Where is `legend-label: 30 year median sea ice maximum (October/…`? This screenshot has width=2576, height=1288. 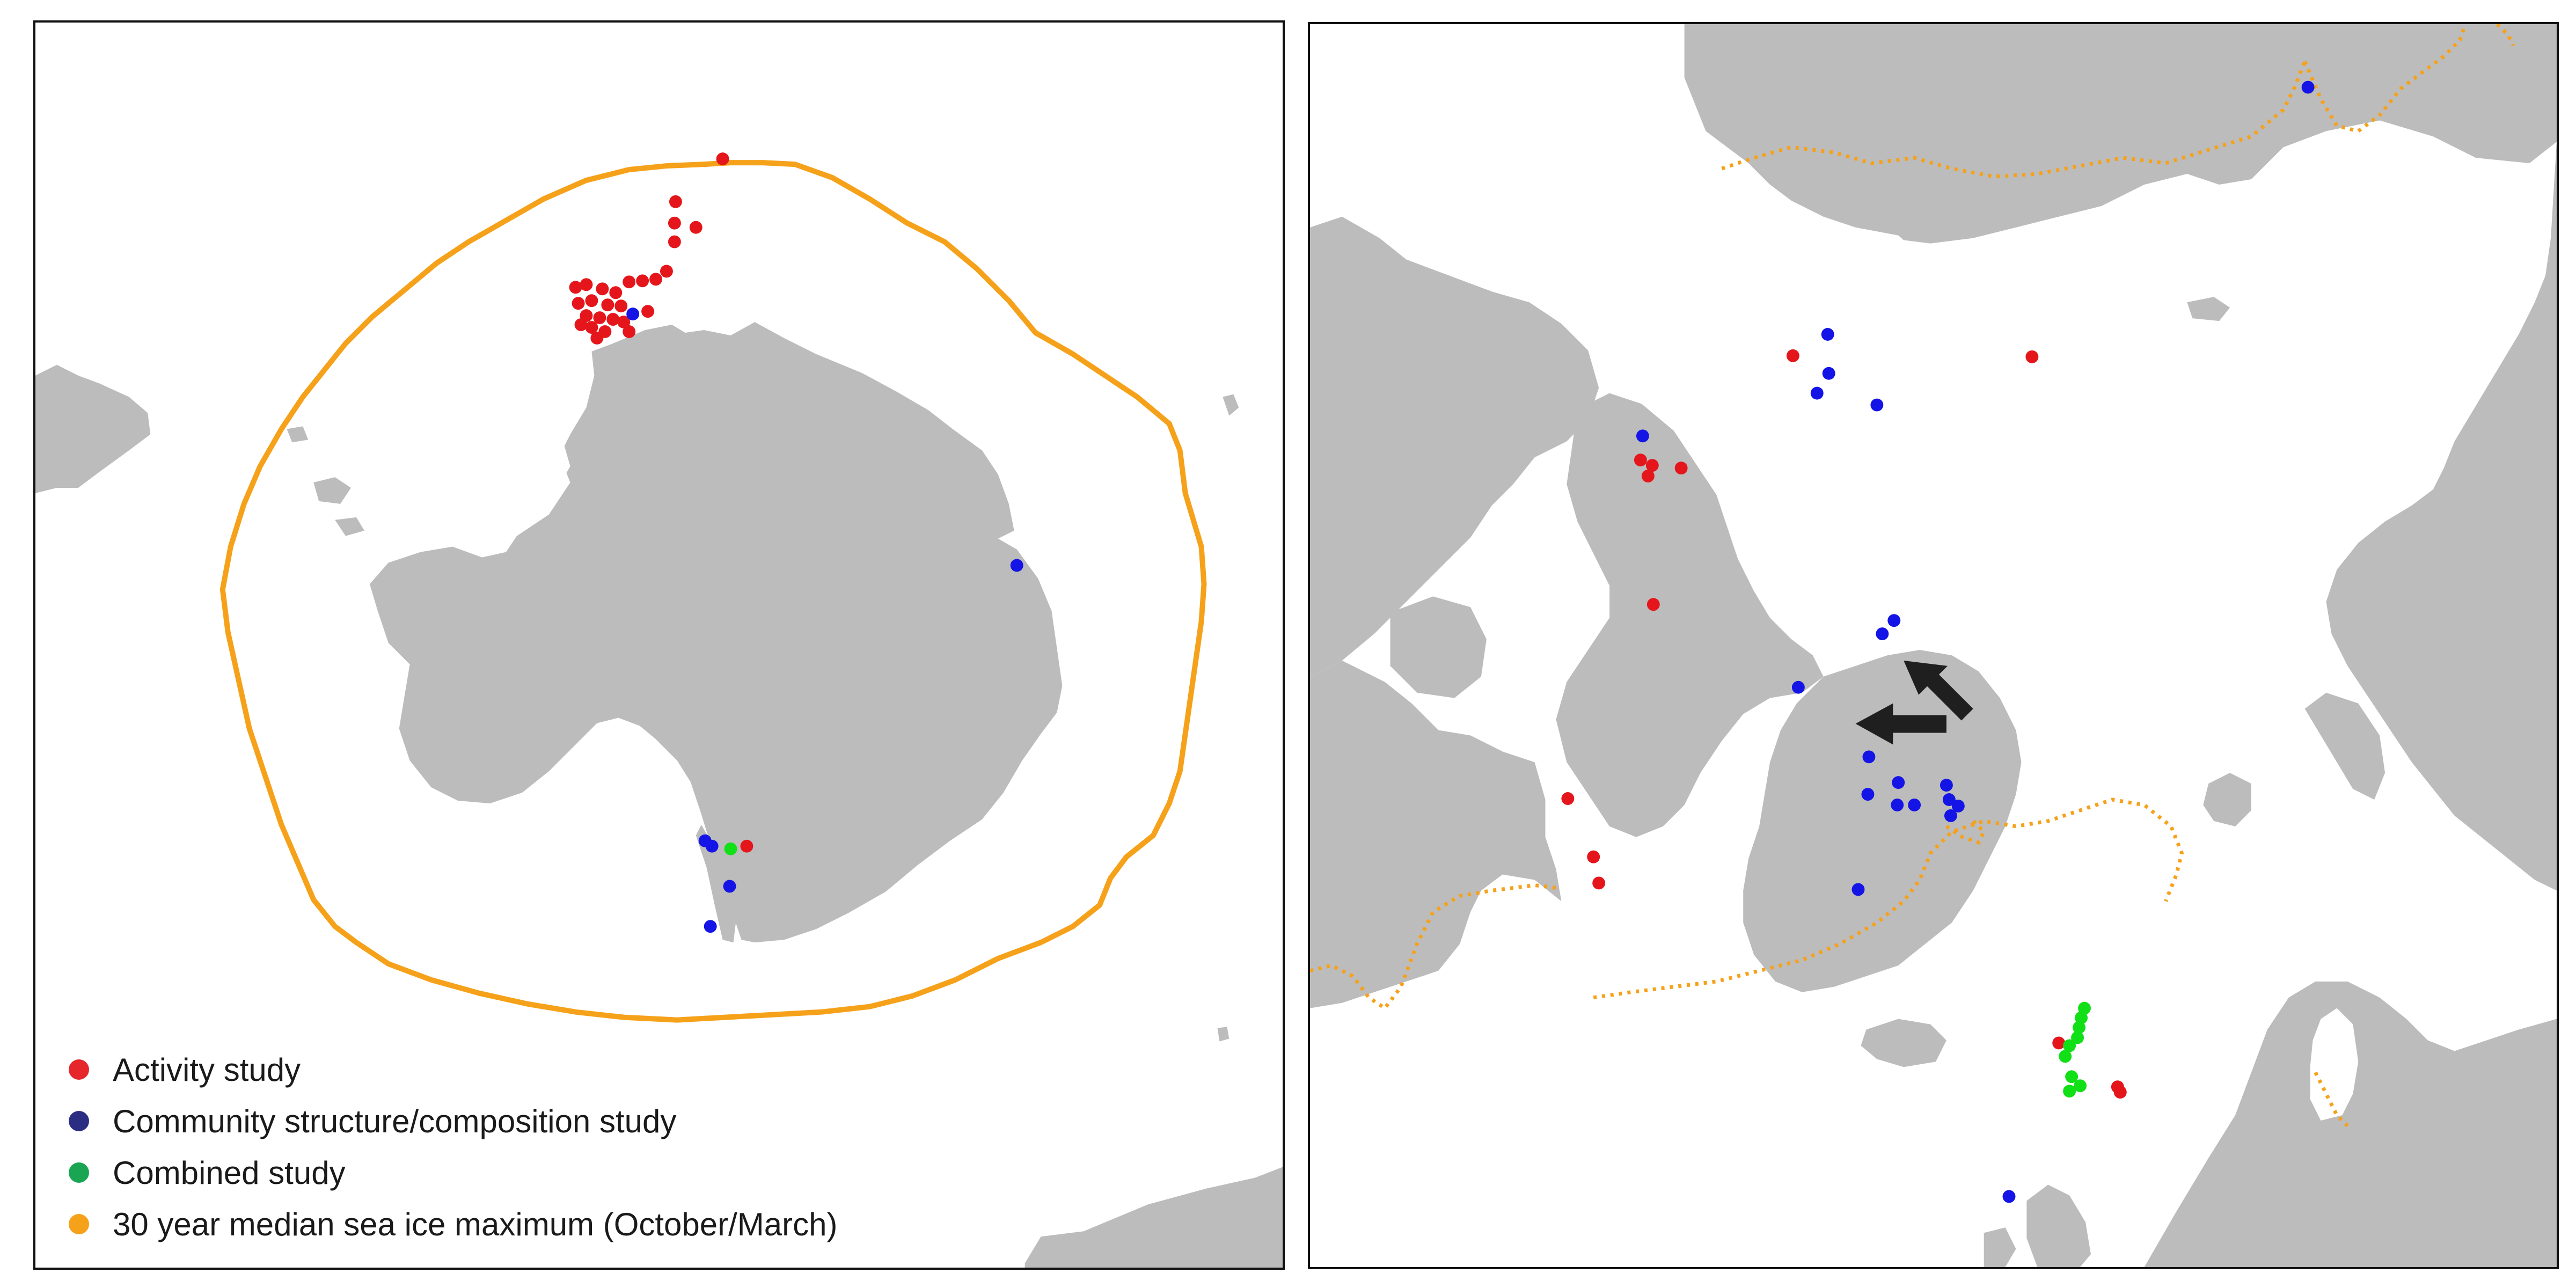
legend-label: 30 year median sea ice maximum (October/… is located at coordinates (475, 1224).